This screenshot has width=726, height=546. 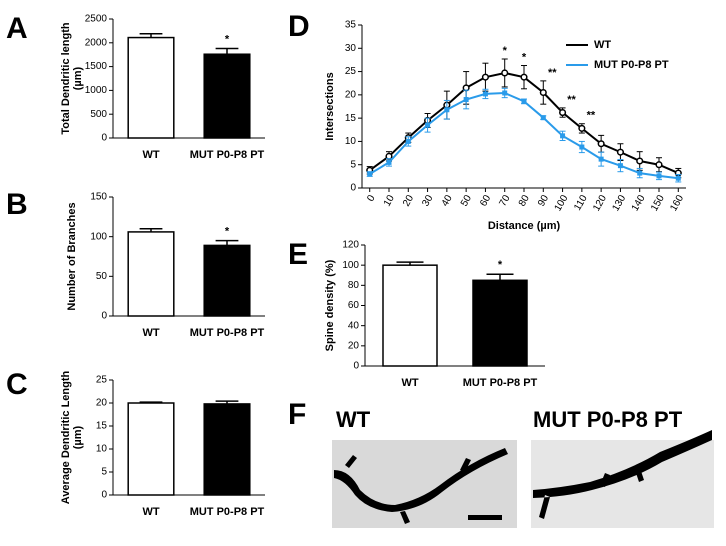 What do you see at coordinates (66, 437) in the screenshot?
I see `y-axis-label: Average Dendritic Length` at bounding box center [66, 437].